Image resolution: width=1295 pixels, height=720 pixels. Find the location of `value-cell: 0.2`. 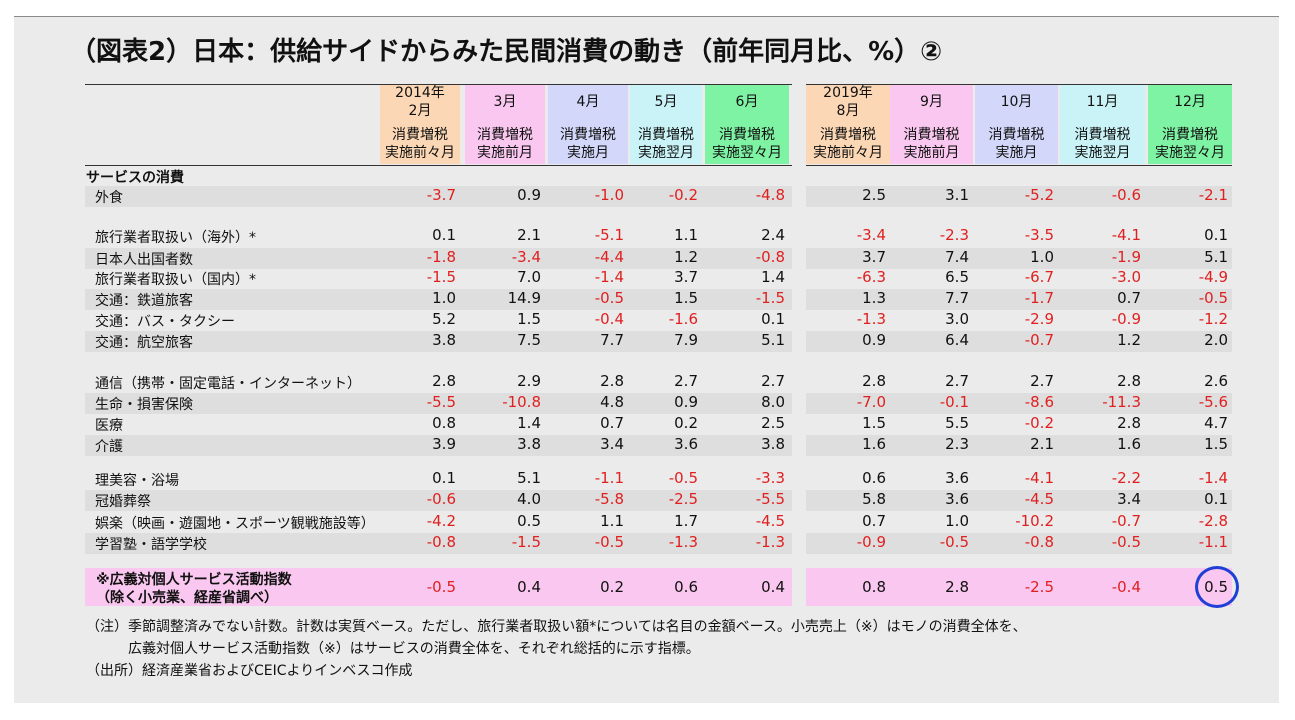

value-cell: 0.2 is located at coordinates (686, 423).